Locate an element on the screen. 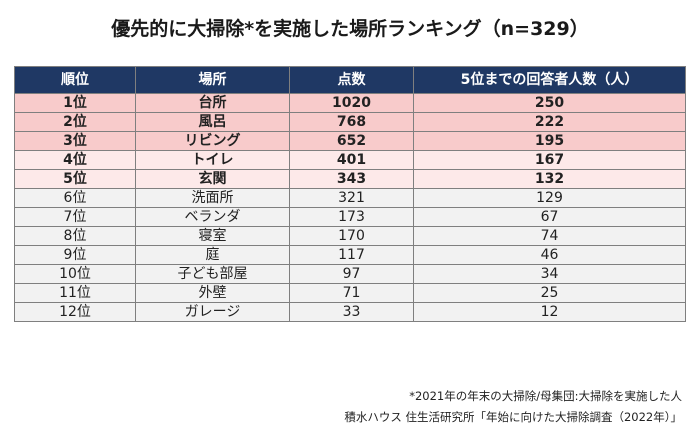 This screenshot has height=440, width=700. table-row: 5位 玄関 343 132 is located at coordinates (350, 179).